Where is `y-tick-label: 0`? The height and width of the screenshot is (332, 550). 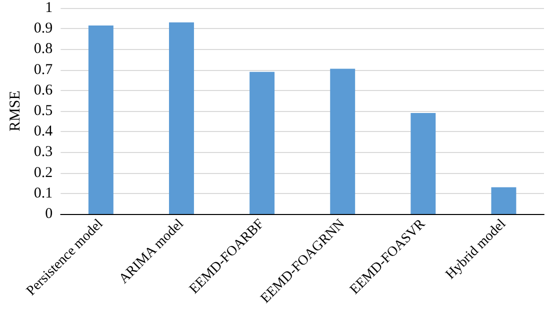
y-tick-label: 0 is located at coordinates (49, 214).